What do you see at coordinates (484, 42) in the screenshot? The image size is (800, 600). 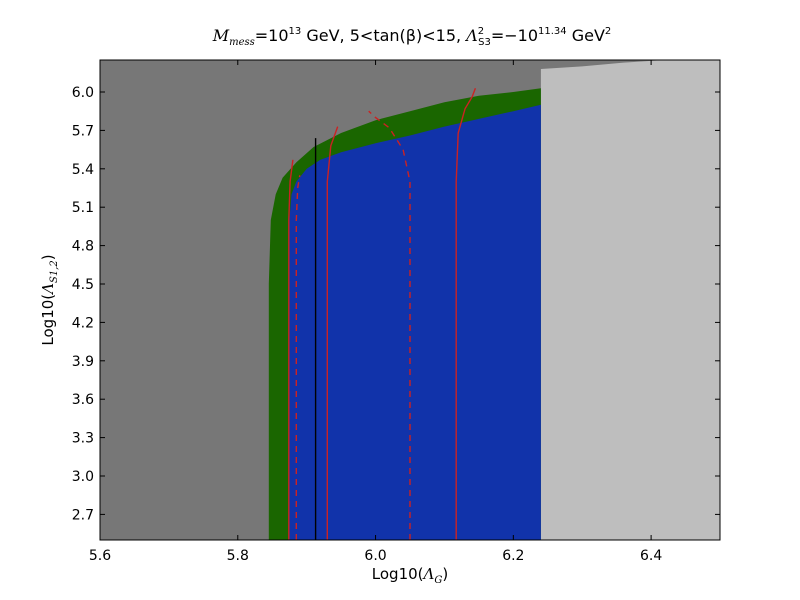 I see `title-lam-sub: S3` at bounding box center [484, 42].